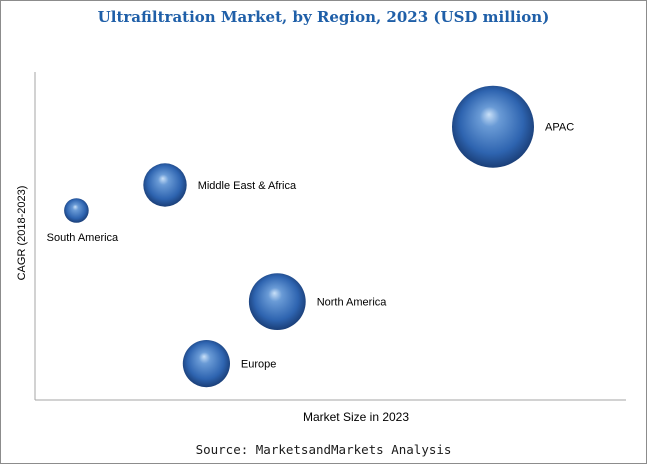 The image size is (647, 464). What do you see at coordinates (83, 238) in the screenshot?
I see `bubble-label-south-america: South America` at bounding box center [83, 238].